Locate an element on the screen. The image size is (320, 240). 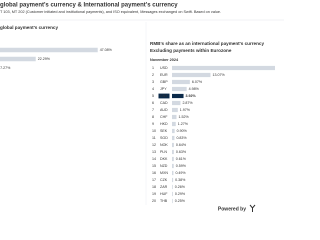
value-label: 0.29% is located at coordinates (180, 194).